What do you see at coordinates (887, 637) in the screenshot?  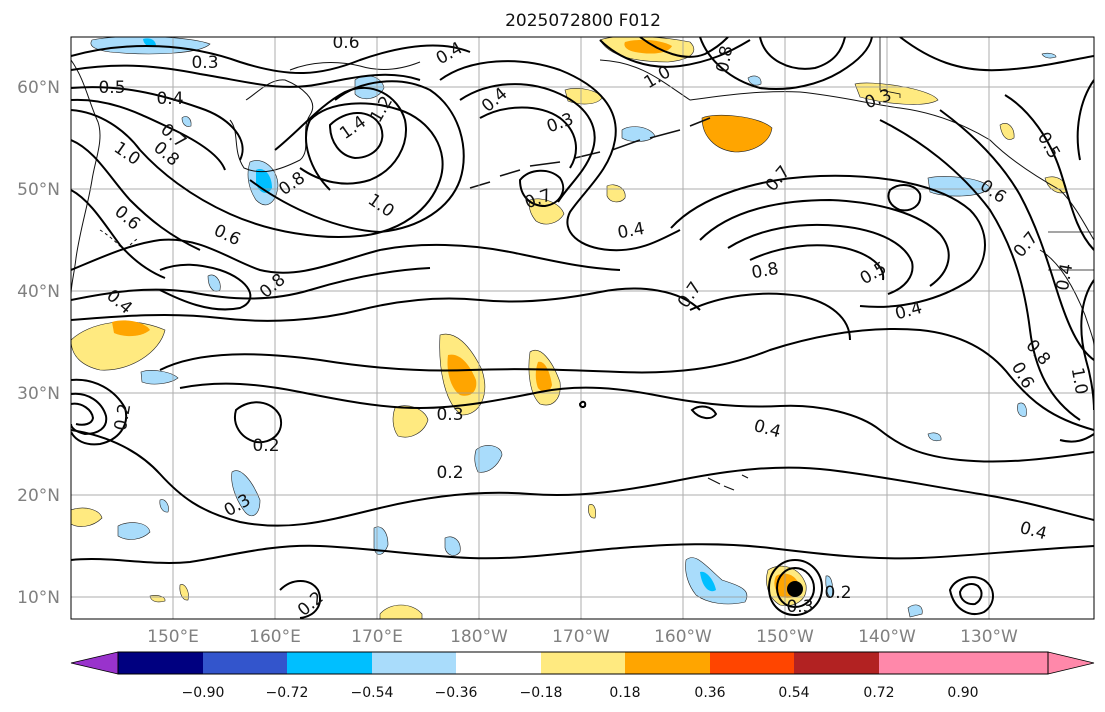 I see `lon-label: 140°W` at bounding box center [887, 637].